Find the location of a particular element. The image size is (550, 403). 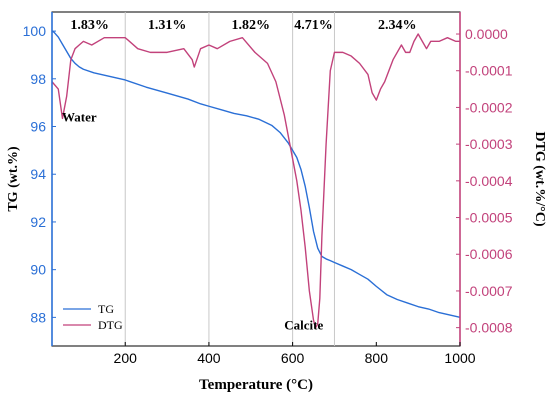

y-right-tick-label: -0.0005 is located at coordinates (489, 218).